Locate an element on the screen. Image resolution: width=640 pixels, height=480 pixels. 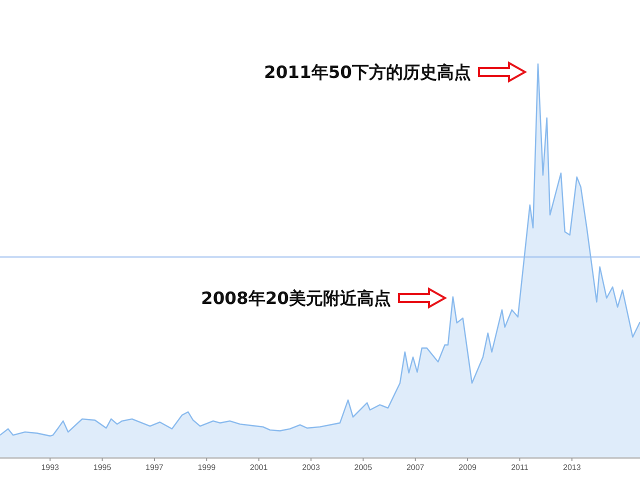
x-tick-label: 2003 is located at coordinates (311, 467).